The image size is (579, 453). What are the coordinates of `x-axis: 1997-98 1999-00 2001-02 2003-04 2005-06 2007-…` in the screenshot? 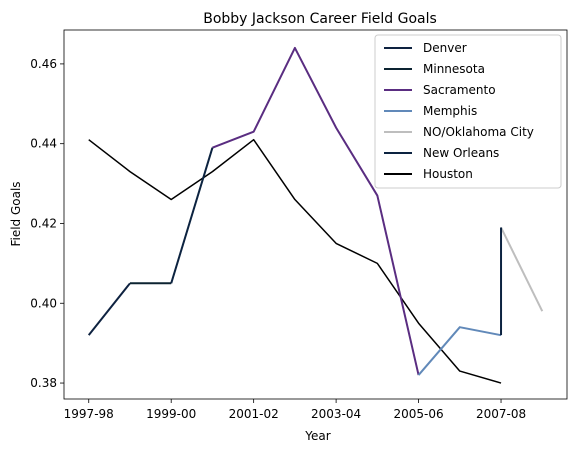 It's located at (295, 410).